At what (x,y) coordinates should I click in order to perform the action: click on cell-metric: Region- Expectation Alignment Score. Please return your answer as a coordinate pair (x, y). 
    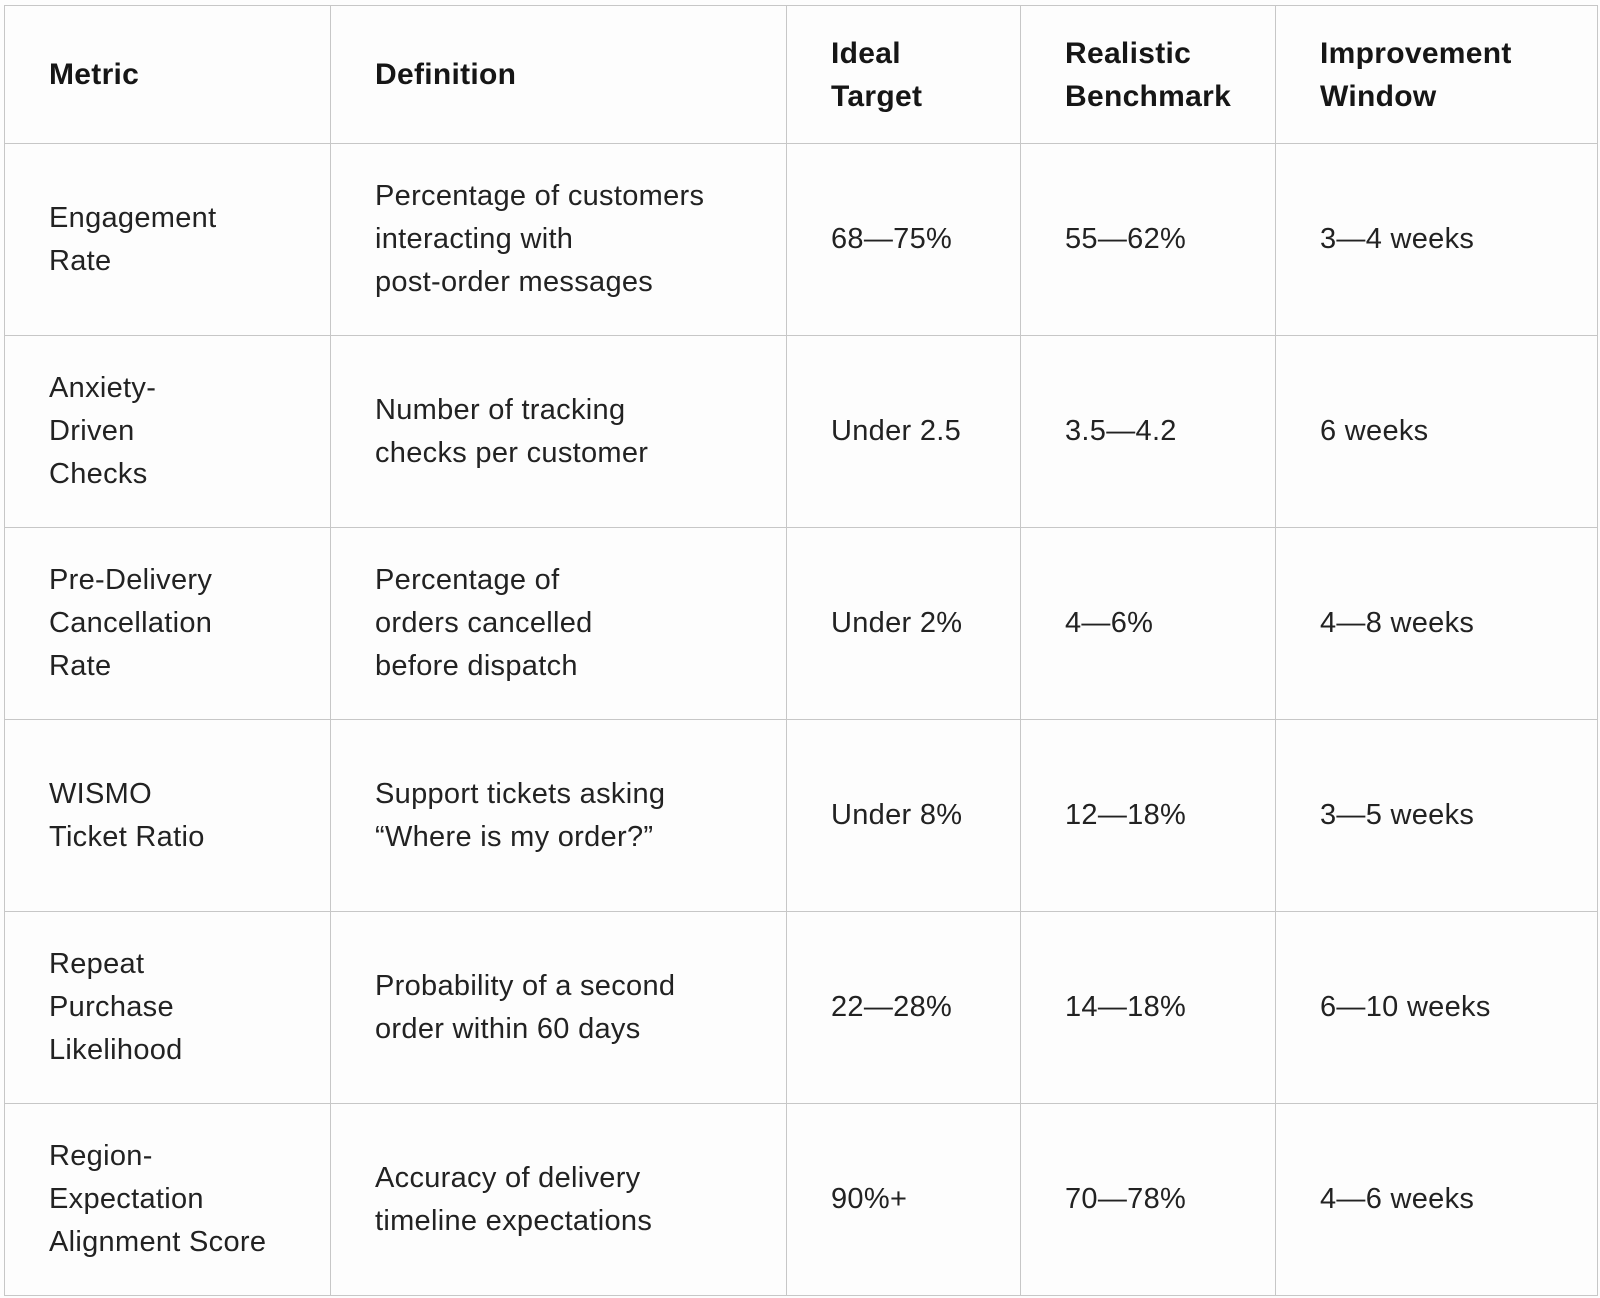
    Looking at the image, I should click on (167, 1199).